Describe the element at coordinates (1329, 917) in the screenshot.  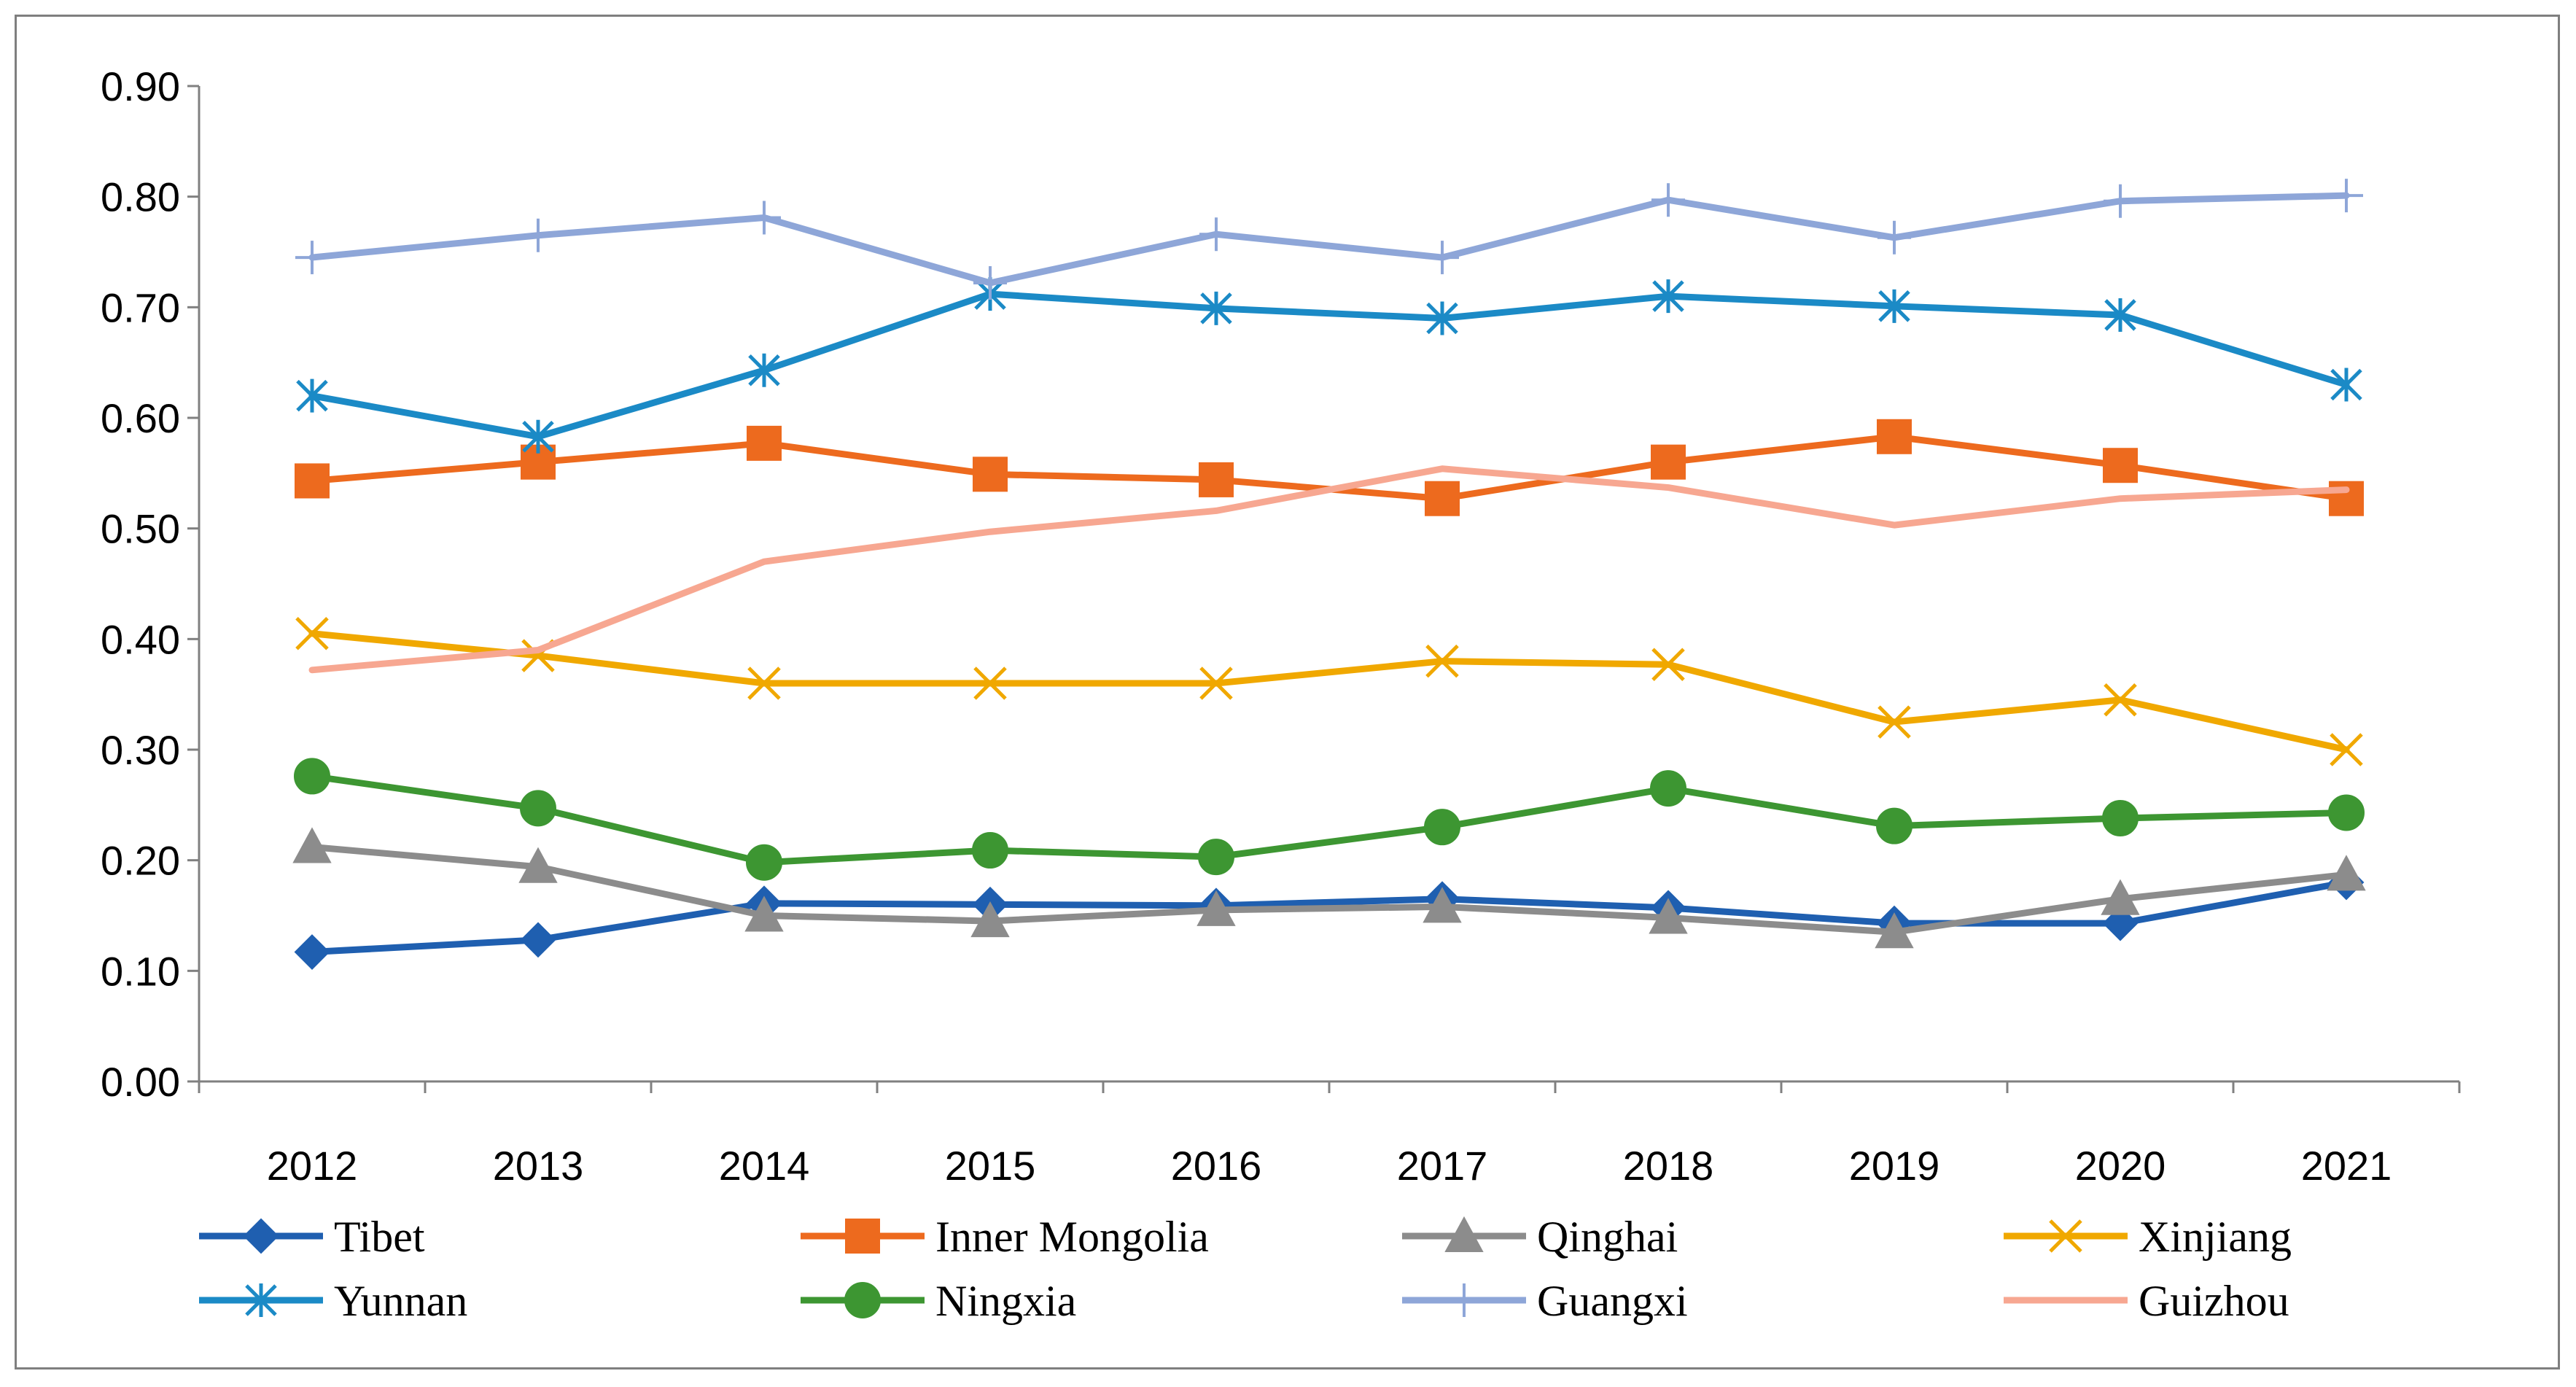
I see `series-line-tibet` at that location.